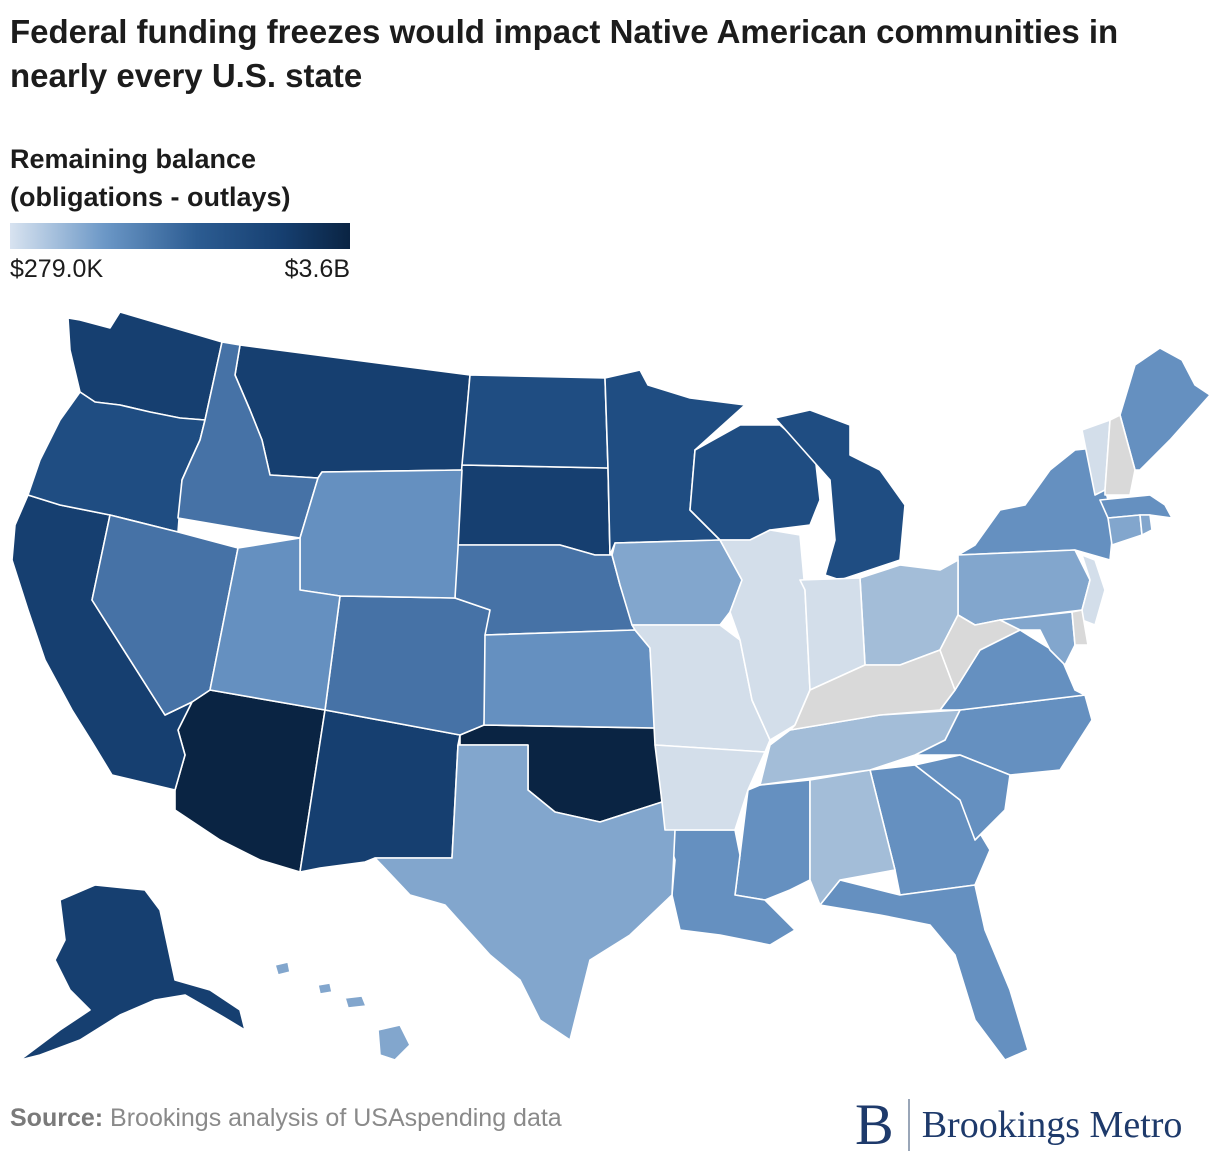 The image size is (1220, 1164). What do you see at coordinates (1093, 590) in the screenshot?
I see `state-nj` at bounding box center [1093, 590].